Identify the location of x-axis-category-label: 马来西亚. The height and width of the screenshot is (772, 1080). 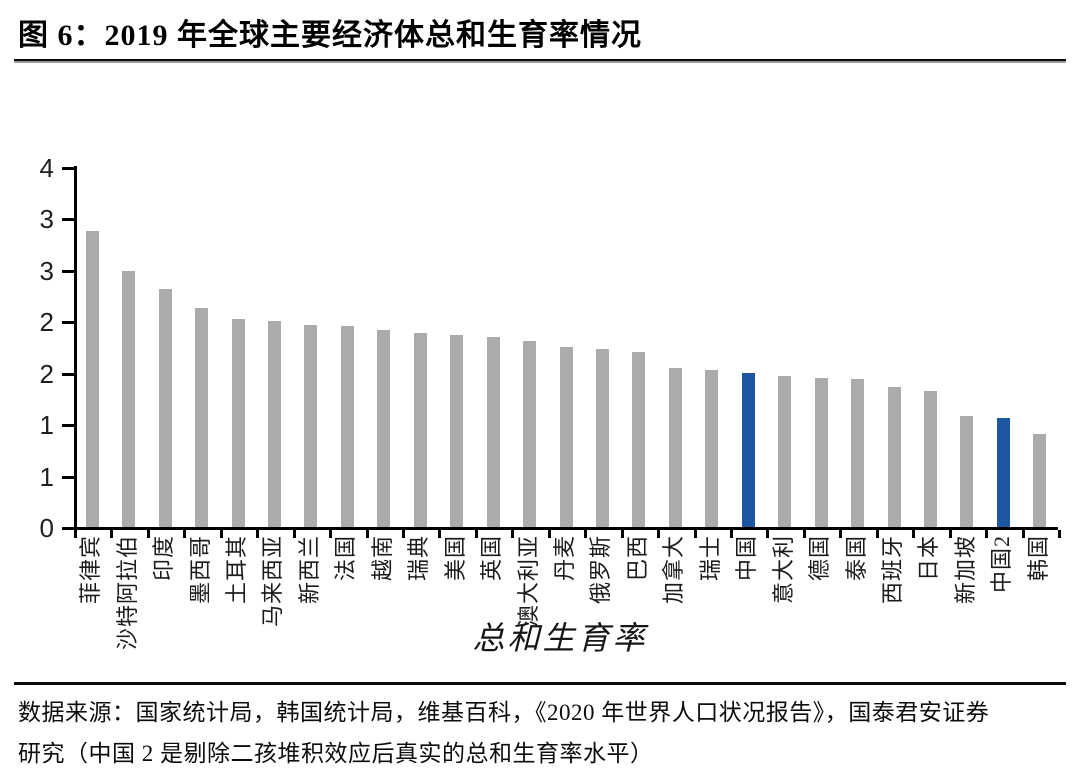
(272, 581).